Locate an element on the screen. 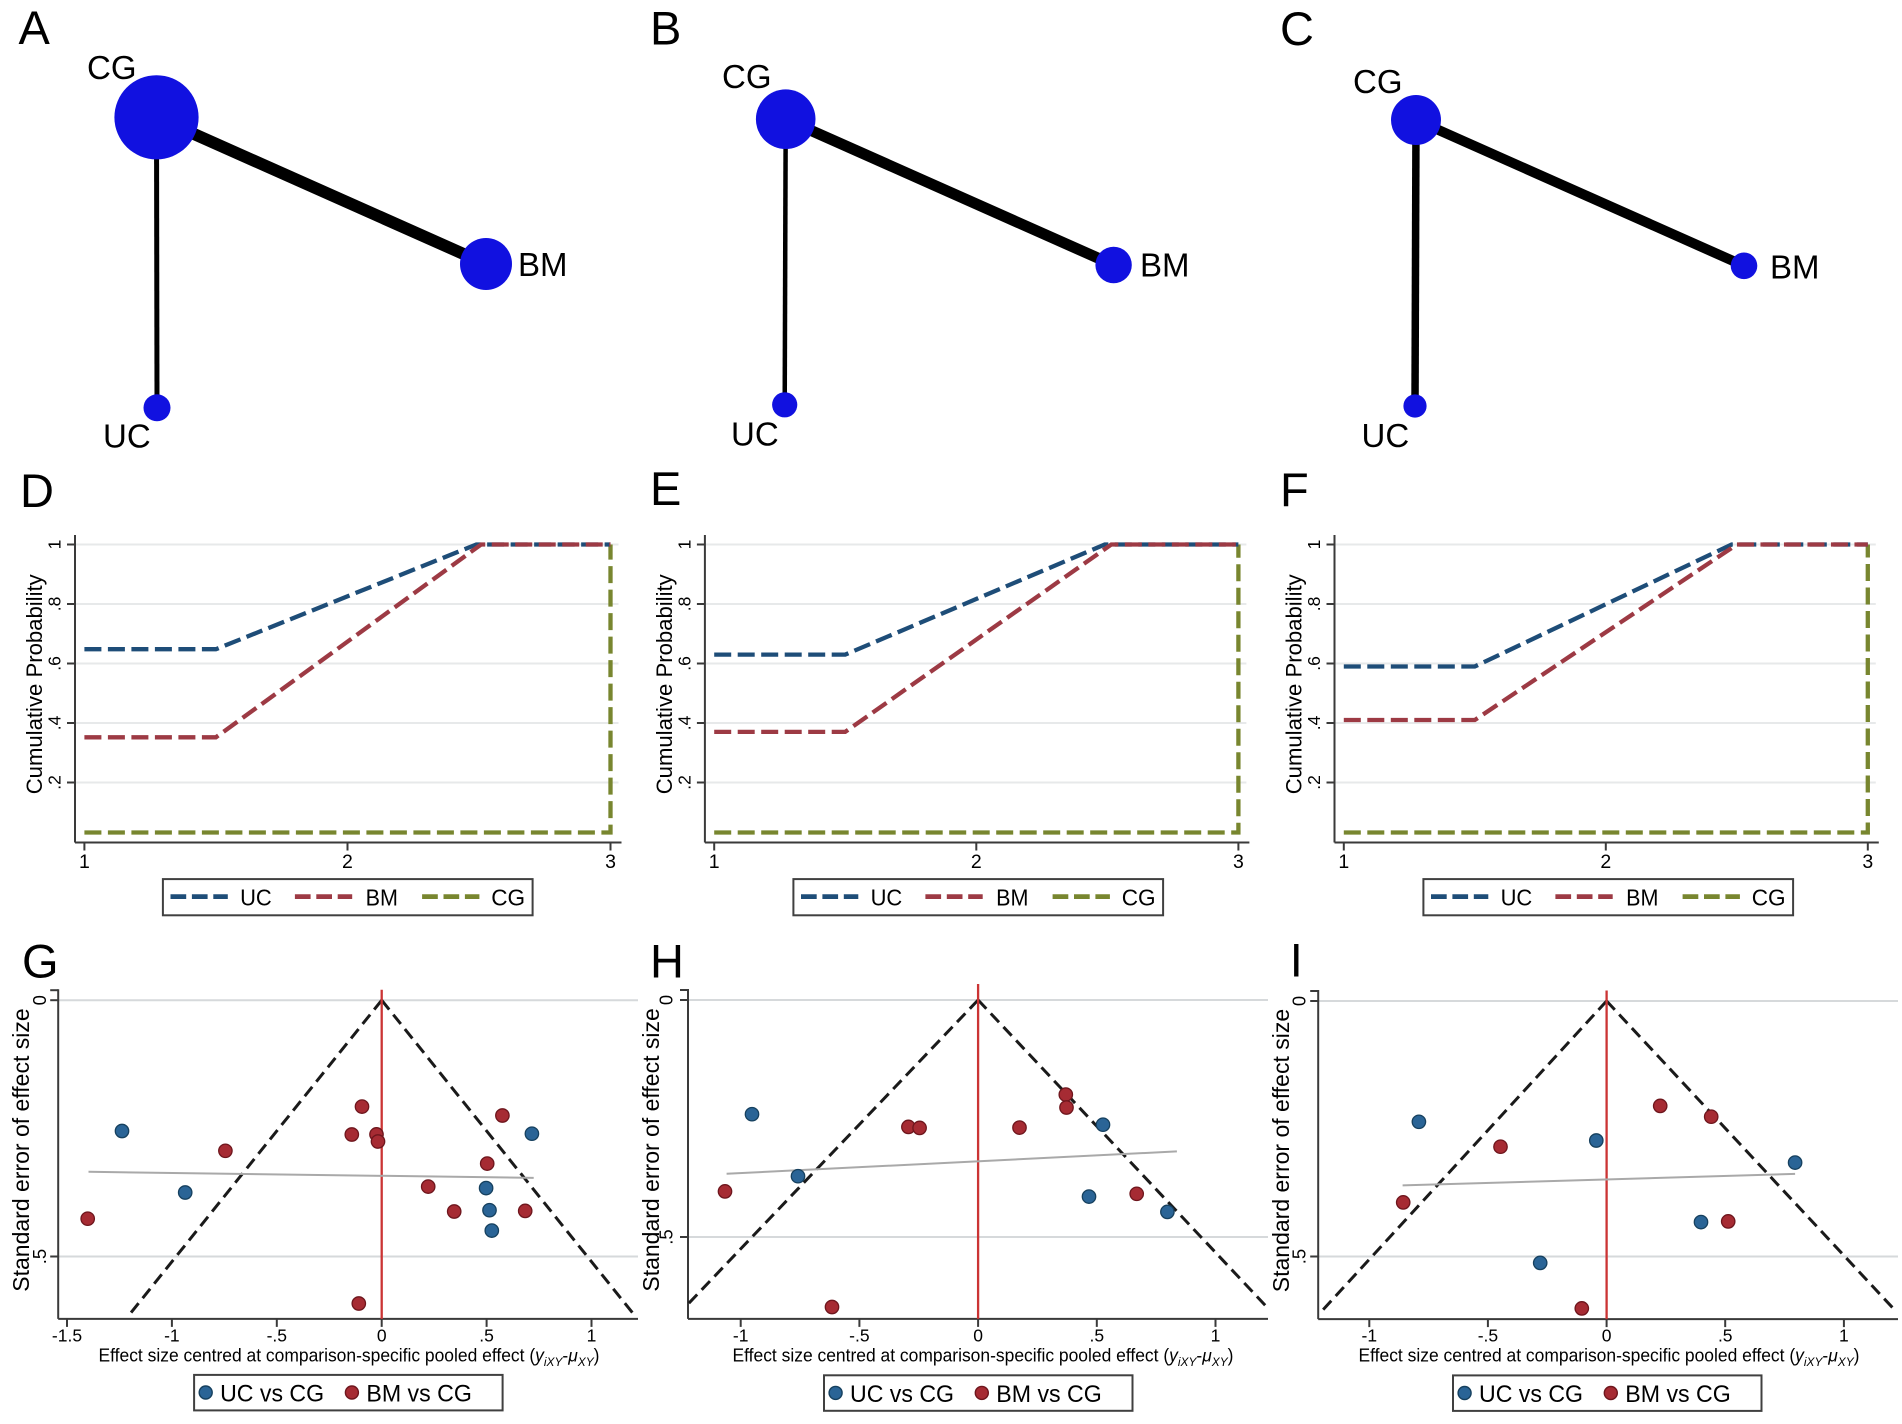 This screenshot has width=1902, height=1424. svg-text: F is located at coordinates (1294, 489).